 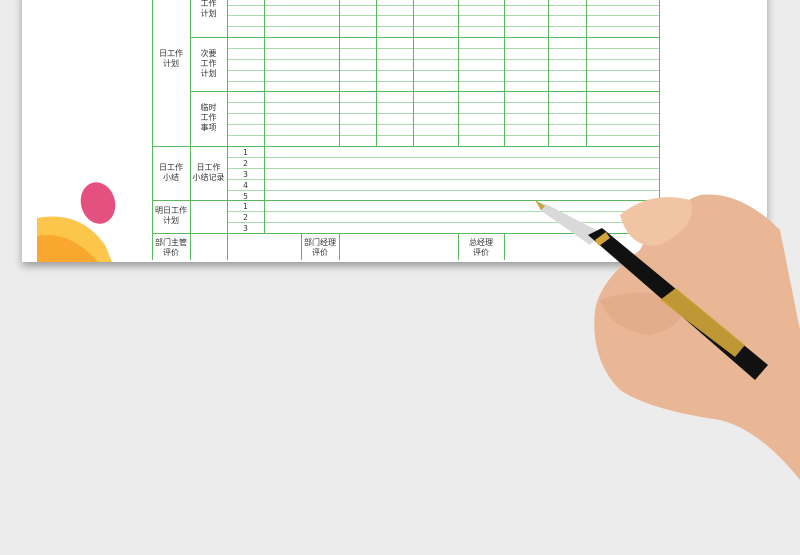 What do you see at coordinates (171, 215) in the screenshot?
I see `tomorrow-plan-label: 明日工作 计划` at bounding box center [171, 215].